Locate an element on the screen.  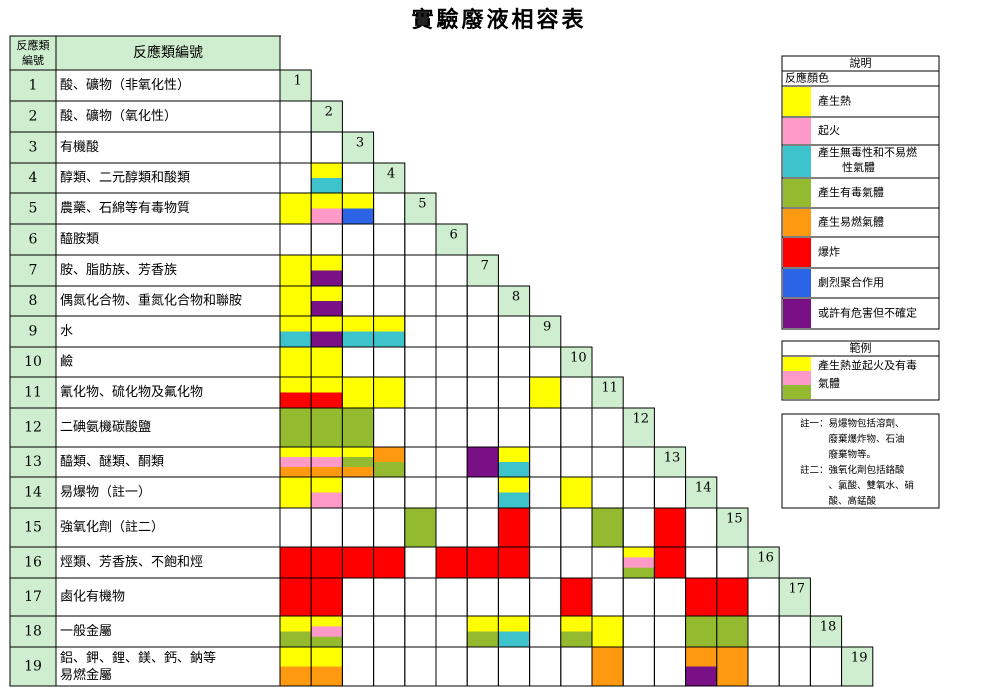
row-name: 鋁、鉀、鋰、鎂、鈣、鈉等 is located at coordinates (138, 658).